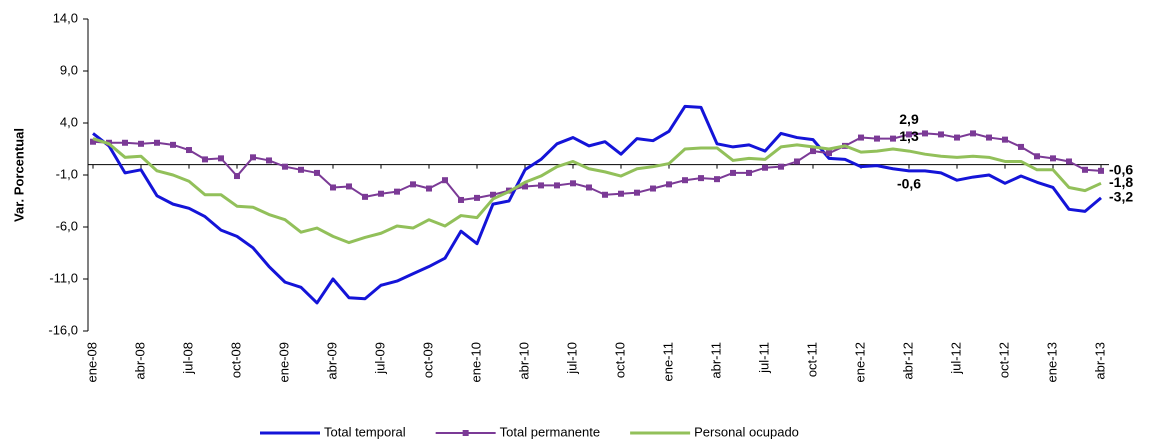  I want to click on y-tick-label: 9,0, so click(69, 69).